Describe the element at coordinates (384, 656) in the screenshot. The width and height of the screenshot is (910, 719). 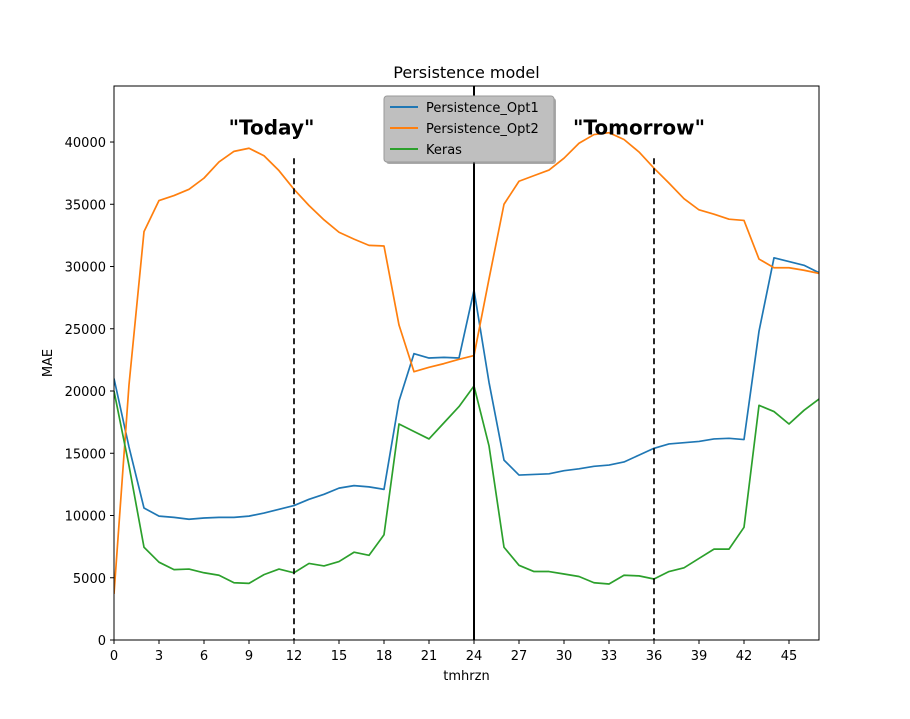
I see `x-tick-label: 18` at that location.